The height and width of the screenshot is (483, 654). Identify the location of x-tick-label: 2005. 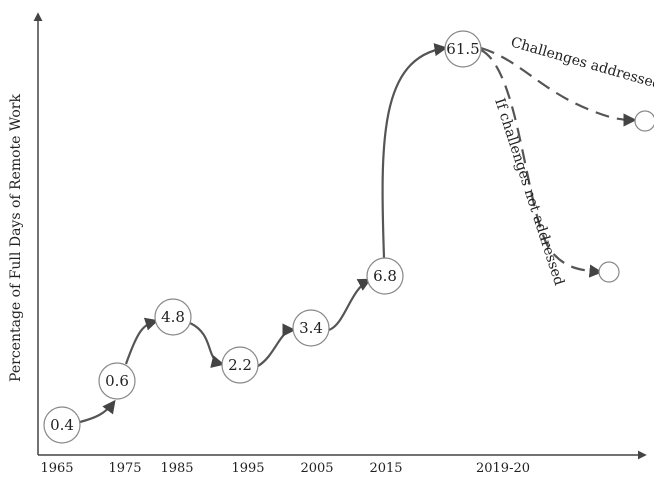
(316, 468).